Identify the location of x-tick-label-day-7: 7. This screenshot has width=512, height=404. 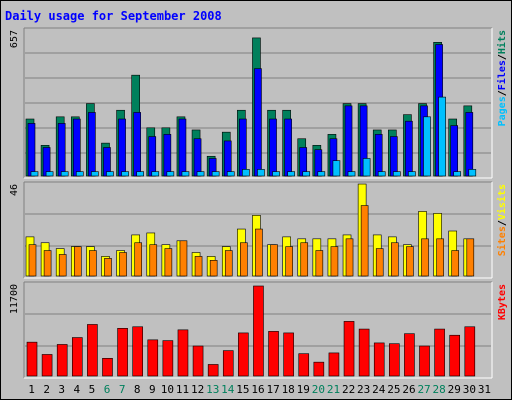
(122, 389).